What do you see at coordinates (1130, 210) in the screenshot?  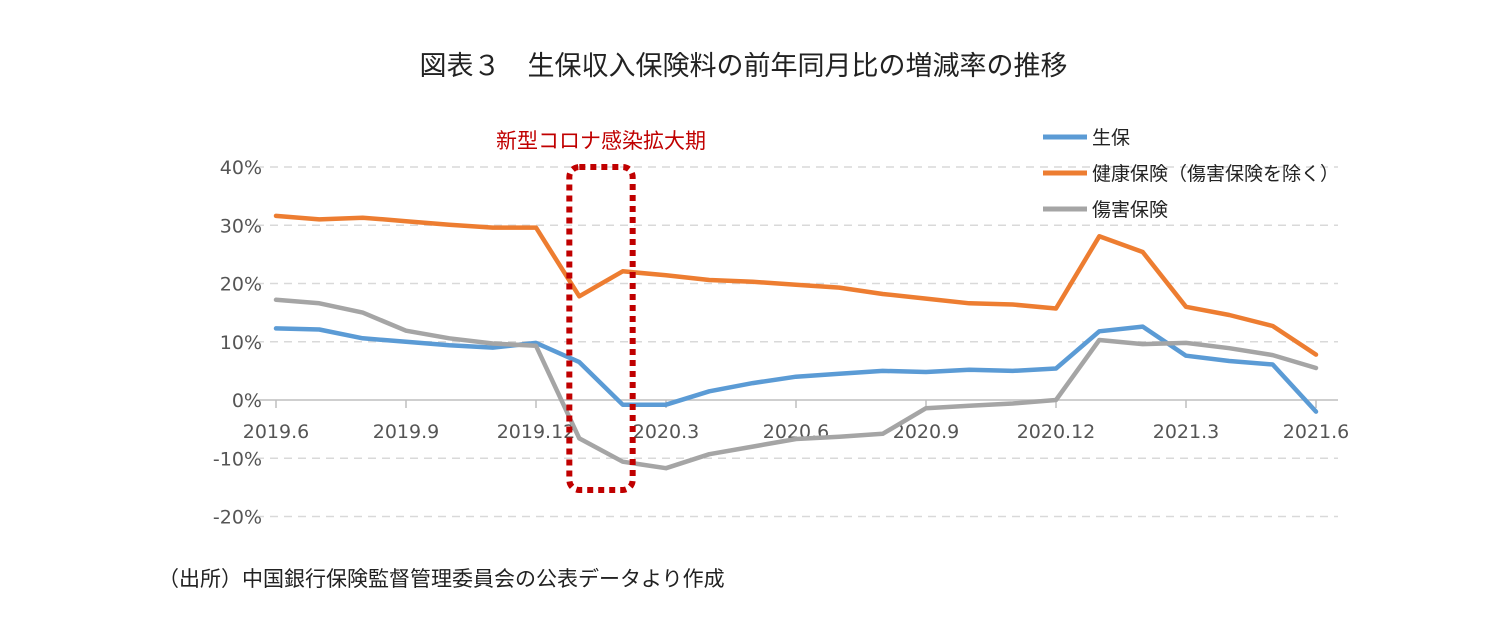 I see `legend-label: 傷害保険` at bounding box center [1130, 210].